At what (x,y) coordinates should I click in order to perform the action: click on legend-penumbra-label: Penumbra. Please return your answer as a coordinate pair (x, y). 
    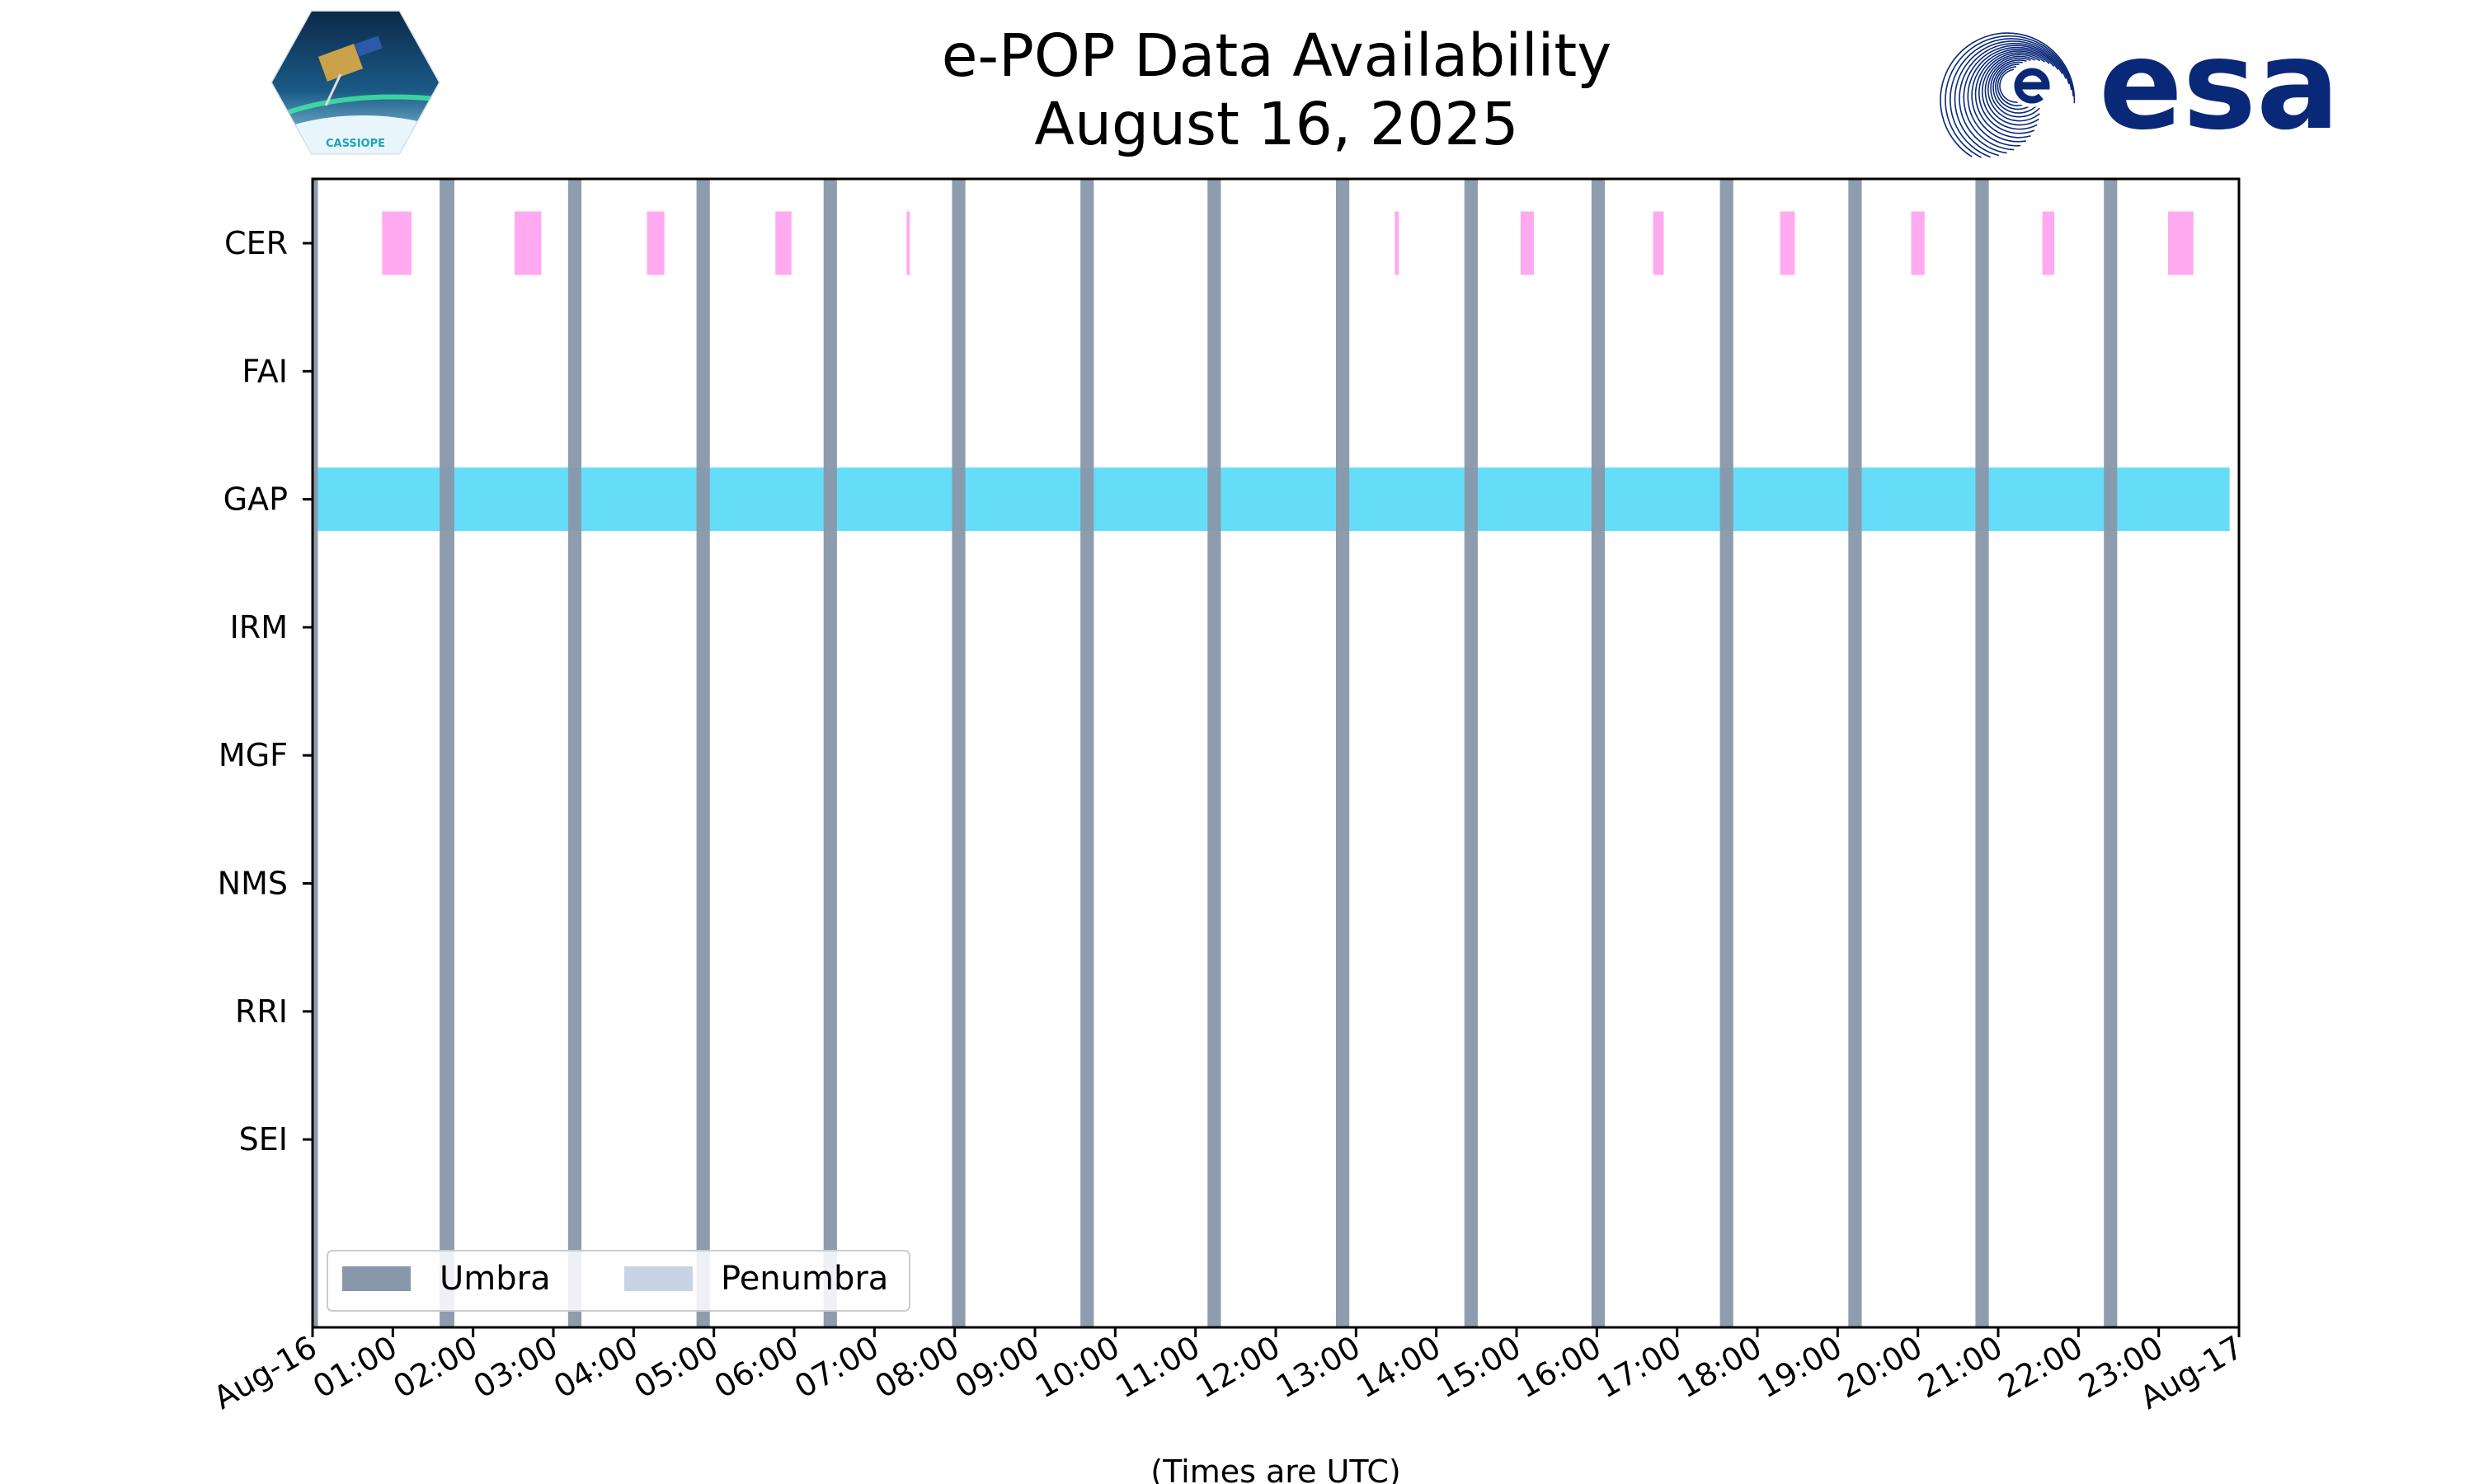
    Looking at the image, I should click on (804, 1279).